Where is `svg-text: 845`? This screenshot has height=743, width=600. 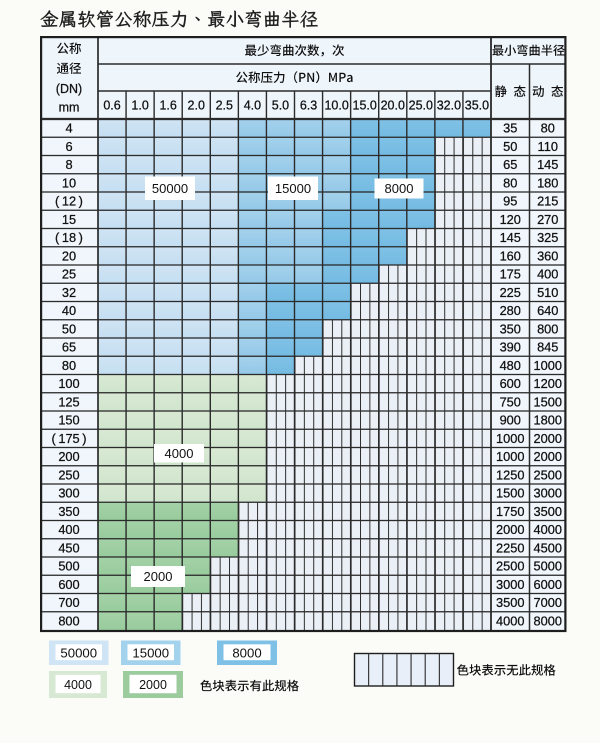 svg-text: 845 is located at coordinates (547, 347).